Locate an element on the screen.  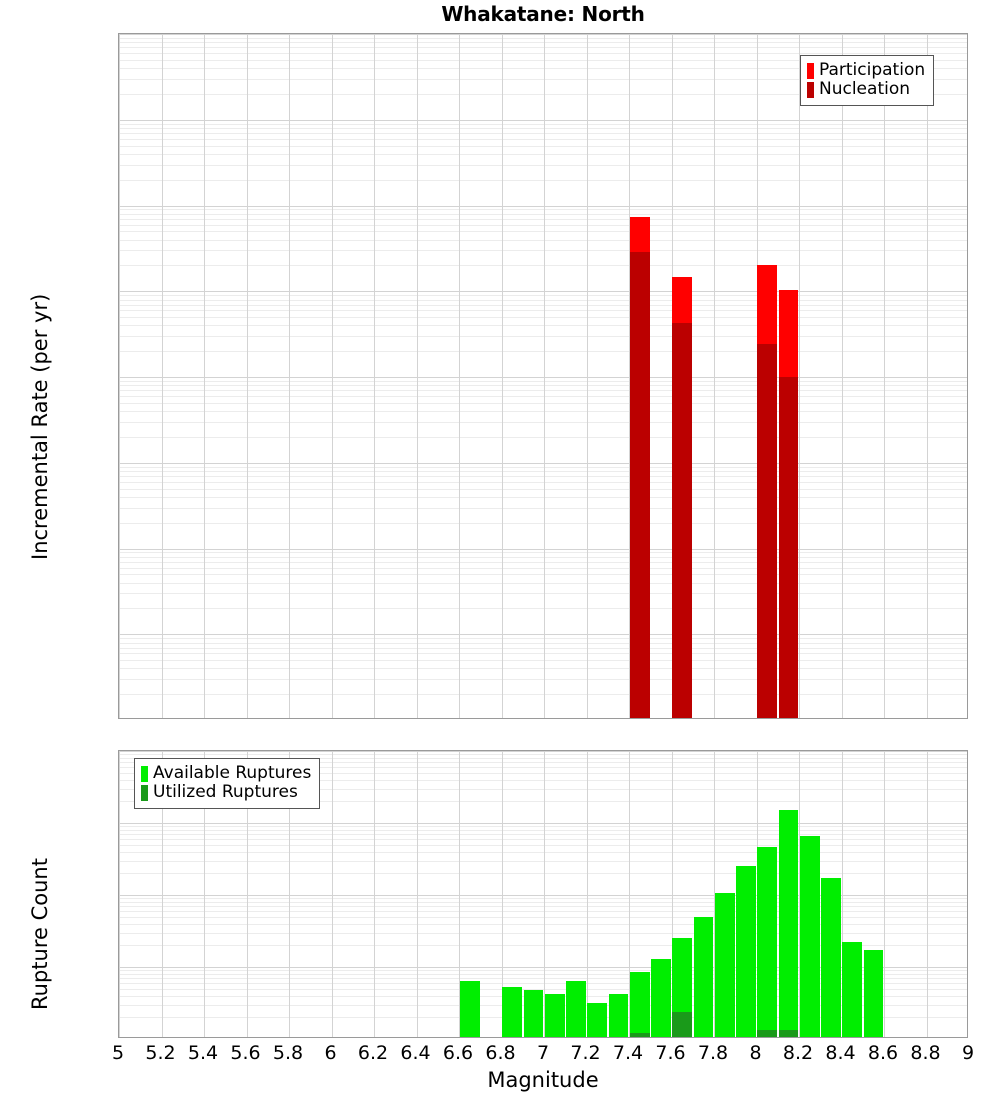
x-tick-label: 7.4 is located at coordinates (628, 1053).